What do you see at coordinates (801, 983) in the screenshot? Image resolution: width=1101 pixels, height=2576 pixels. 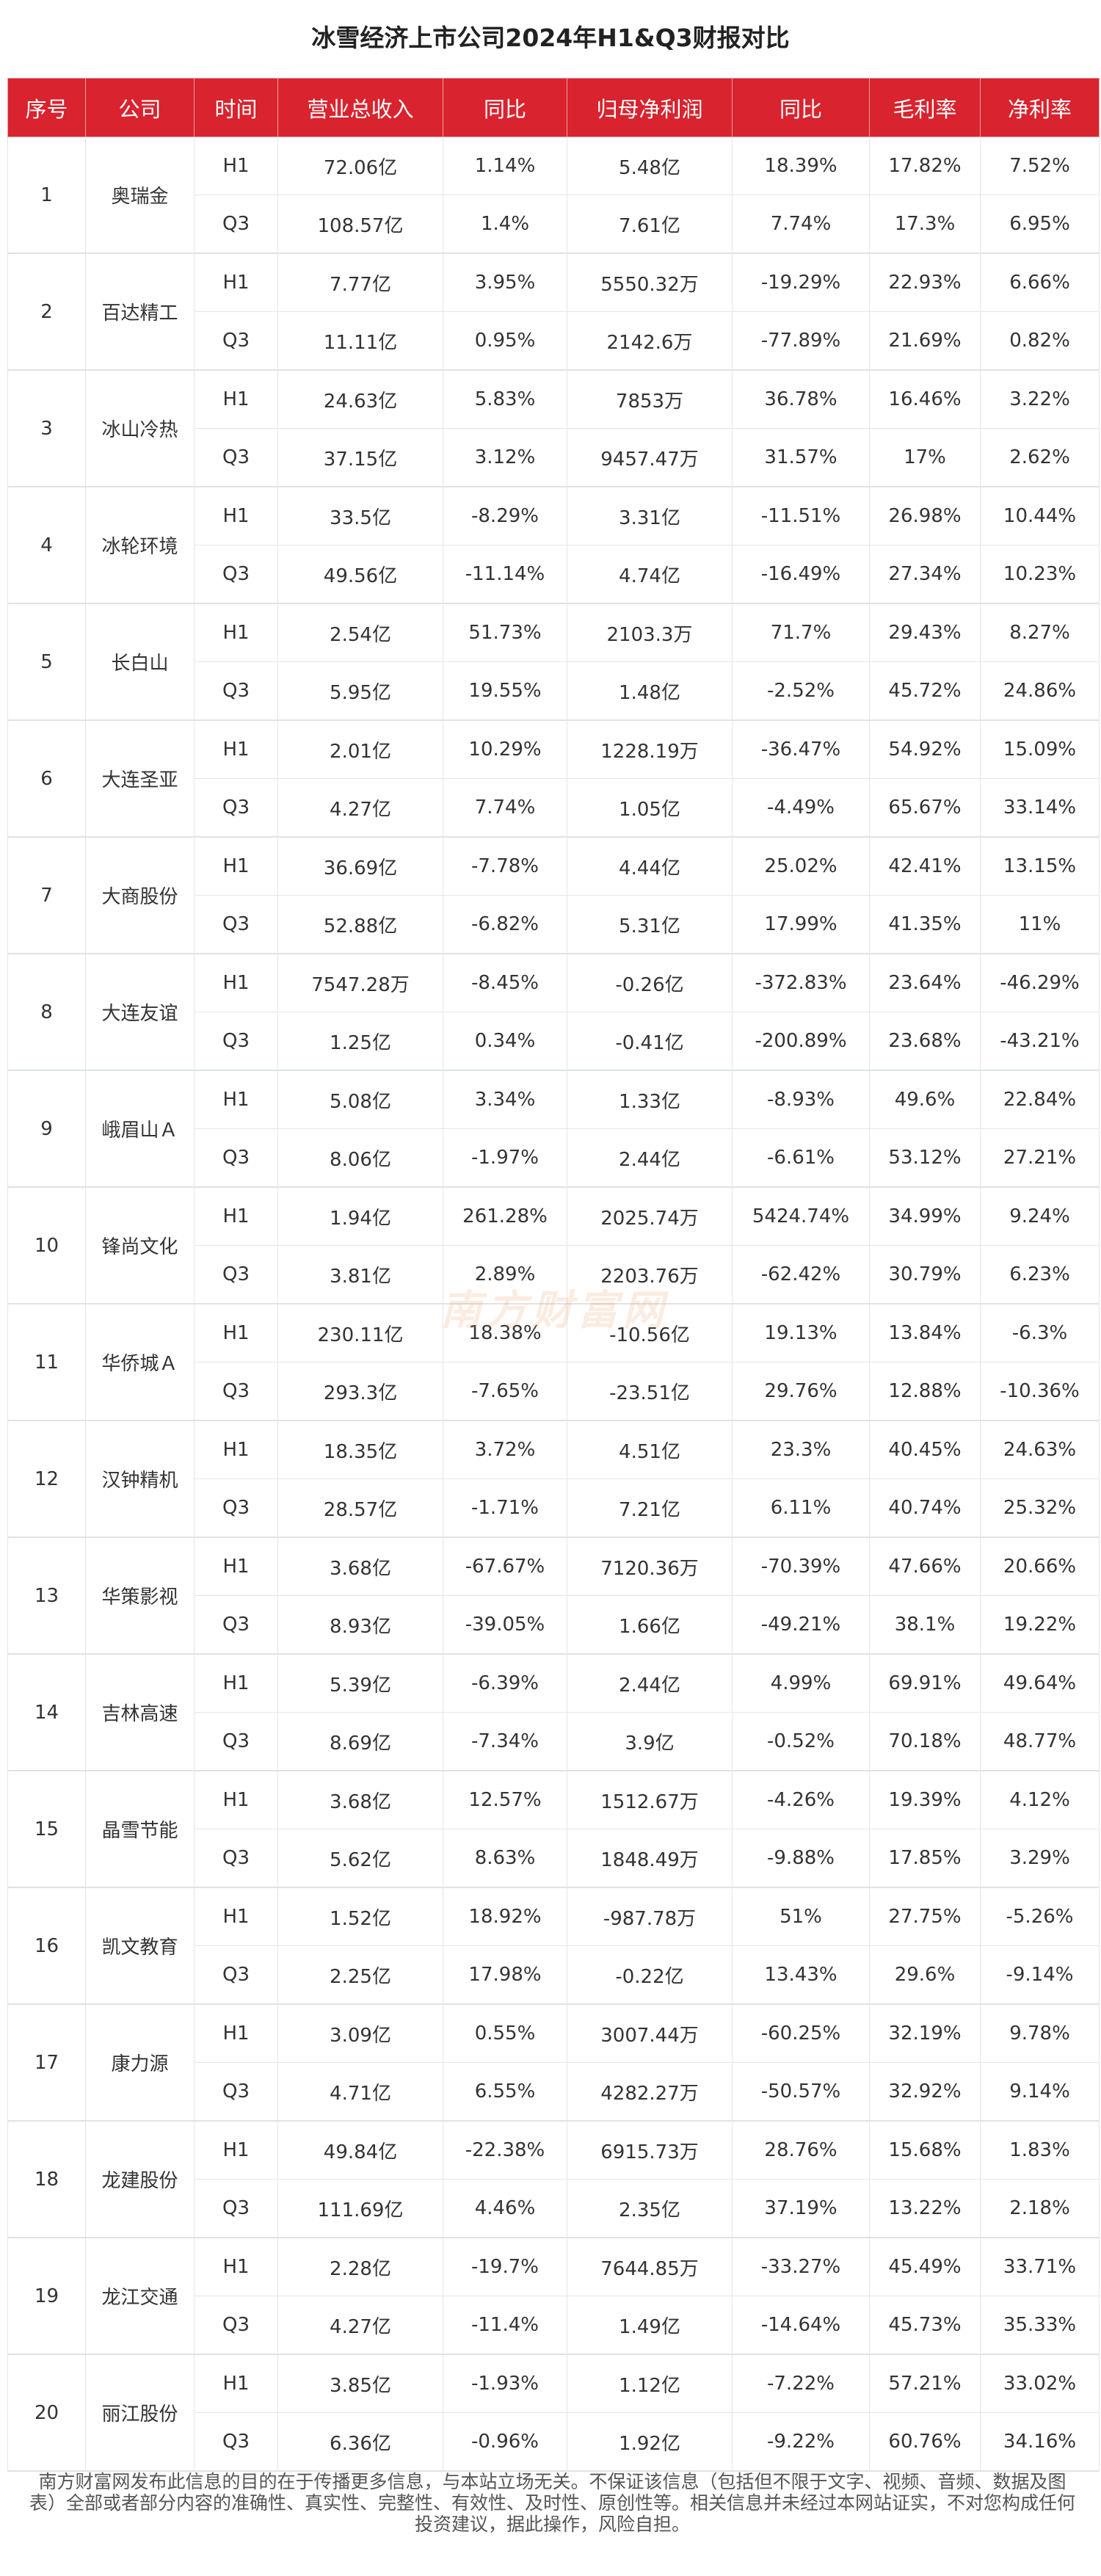 I see `profit-yoy-cell: -372.83%` at bounding box center [801, 983].